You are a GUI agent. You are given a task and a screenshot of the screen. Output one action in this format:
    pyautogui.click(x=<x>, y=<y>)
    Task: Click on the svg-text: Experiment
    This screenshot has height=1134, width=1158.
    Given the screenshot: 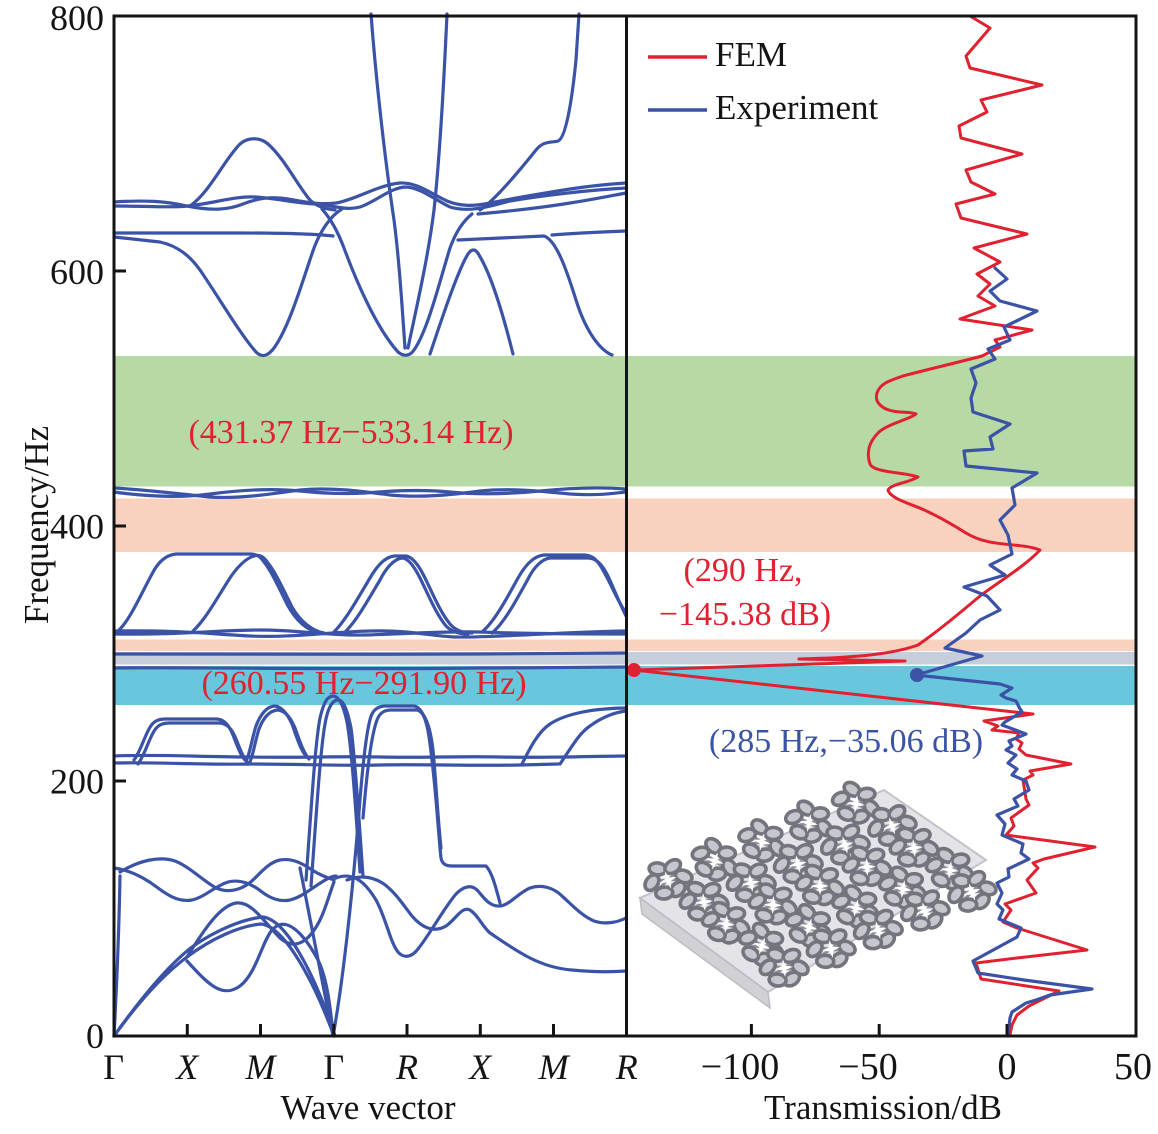 What is the action you would take?
    pyautogui.click(x=797, y=107)
    